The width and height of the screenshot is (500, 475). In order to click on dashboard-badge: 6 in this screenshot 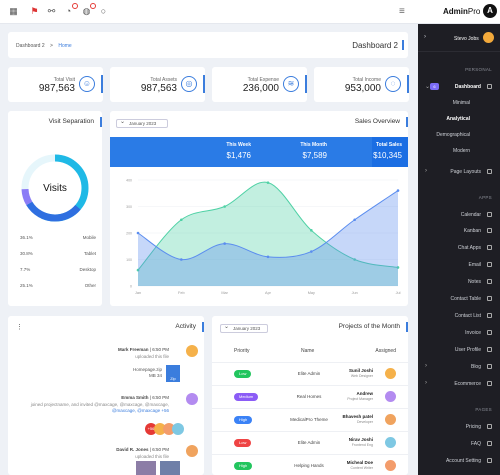, I will do `click(434, 86)`.